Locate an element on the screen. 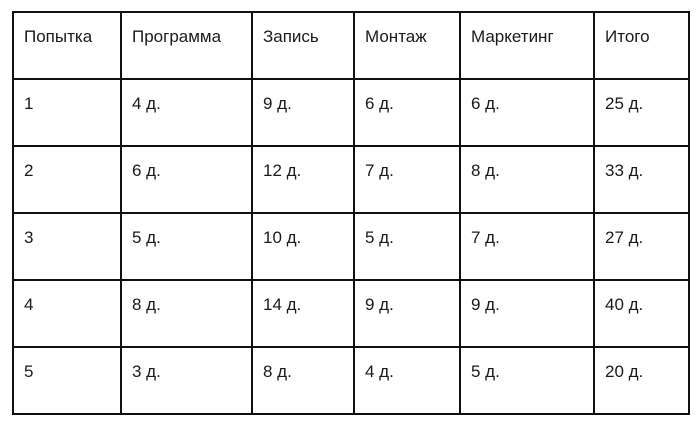  table-cell: 20 д. is located at coordinates (641, 380).